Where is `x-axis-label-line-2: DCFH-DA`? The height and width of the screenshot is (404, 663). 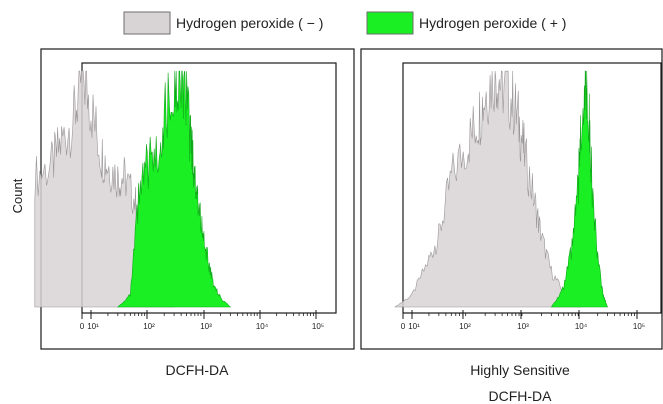 x-axis-label-line-2: DCFH-DA is located at coordinates (521, 396).